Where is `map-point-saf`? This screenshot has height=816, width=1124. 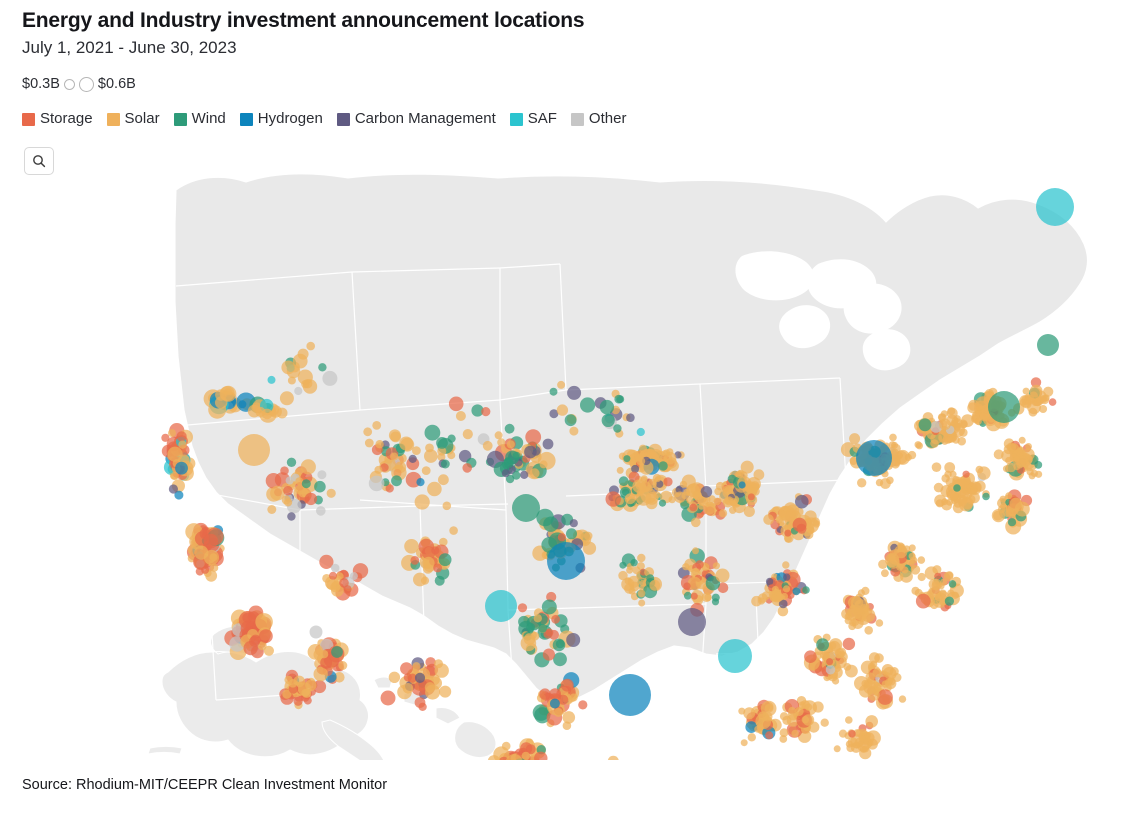
map-point-saf is located at coordinates (735, 656).